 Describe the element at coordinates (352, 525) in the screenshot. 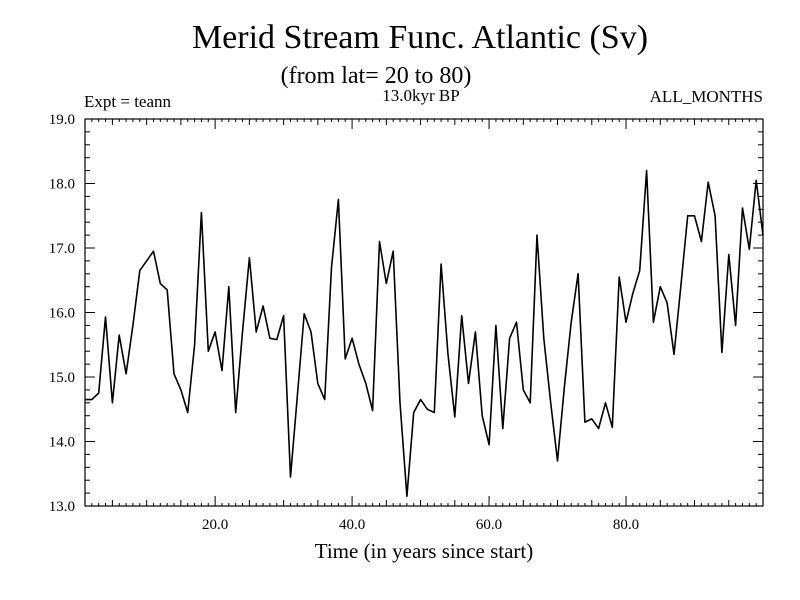

I see `x-tick-label: 40.0` at that location.